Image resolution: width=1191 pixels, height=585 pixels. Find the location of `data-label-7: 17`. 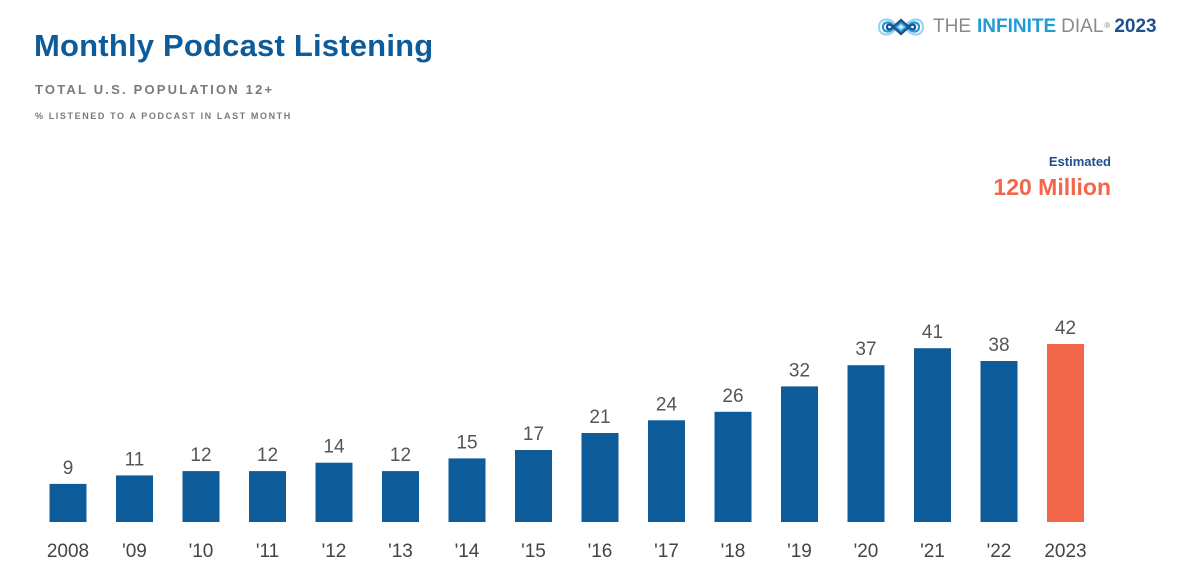

data-label-7: 17 is located at coordinates (533, 434).